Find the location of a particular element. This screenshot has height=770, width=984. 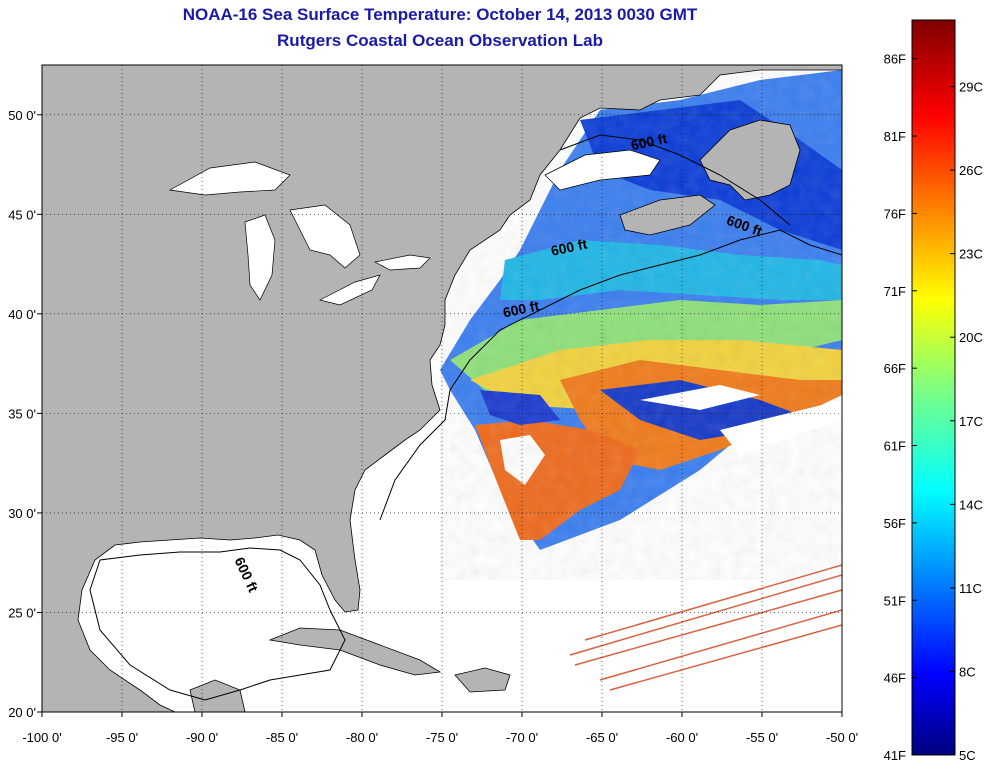

colorbar-label-f: 81F is located at coordinates (895, 136).